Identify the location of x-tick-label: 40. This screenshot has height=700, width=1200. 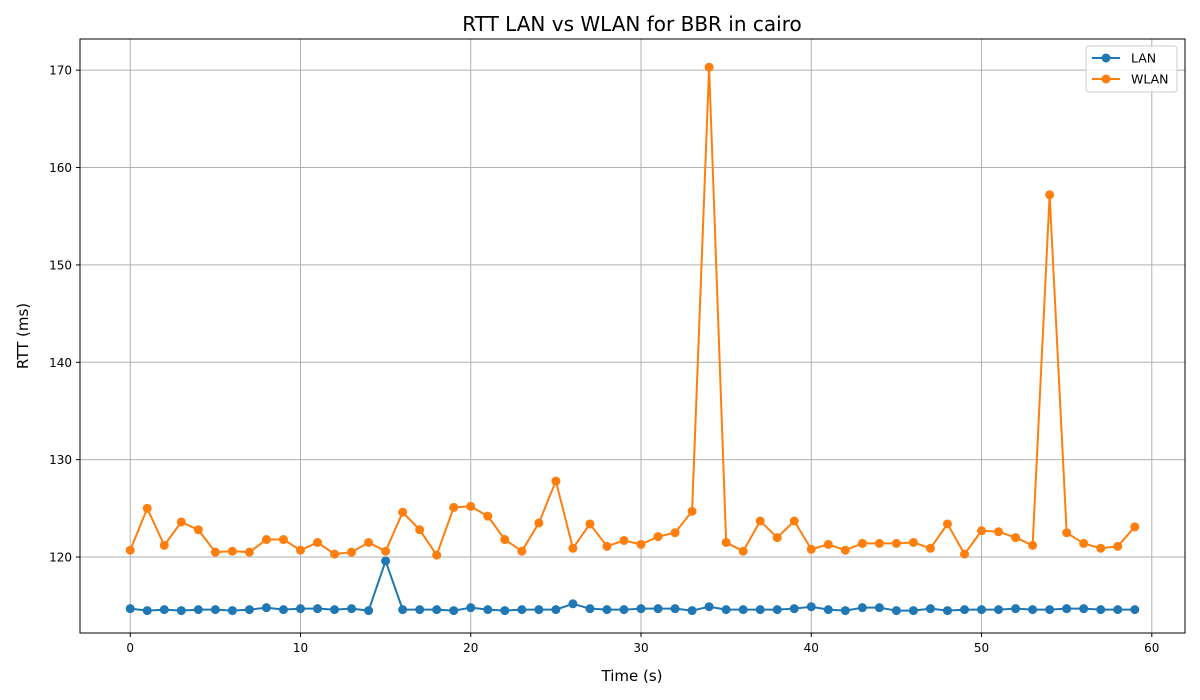
(811, 648).